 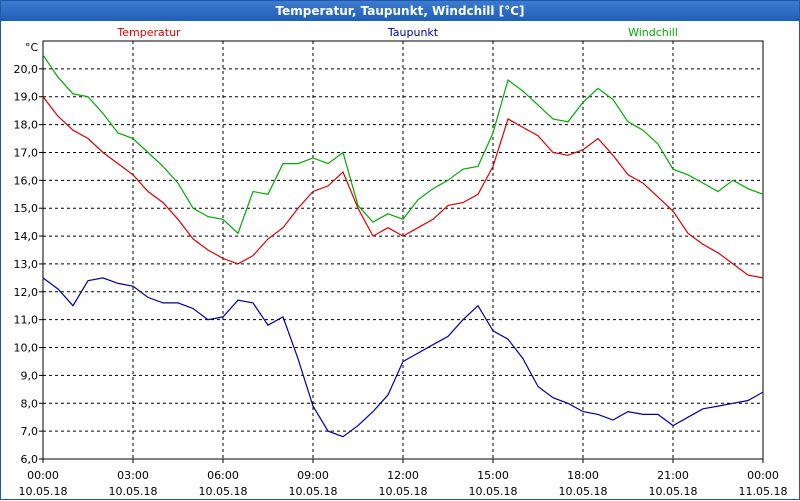 I want to click on y-tick-label: 16,0, so click(x=26, y=180).